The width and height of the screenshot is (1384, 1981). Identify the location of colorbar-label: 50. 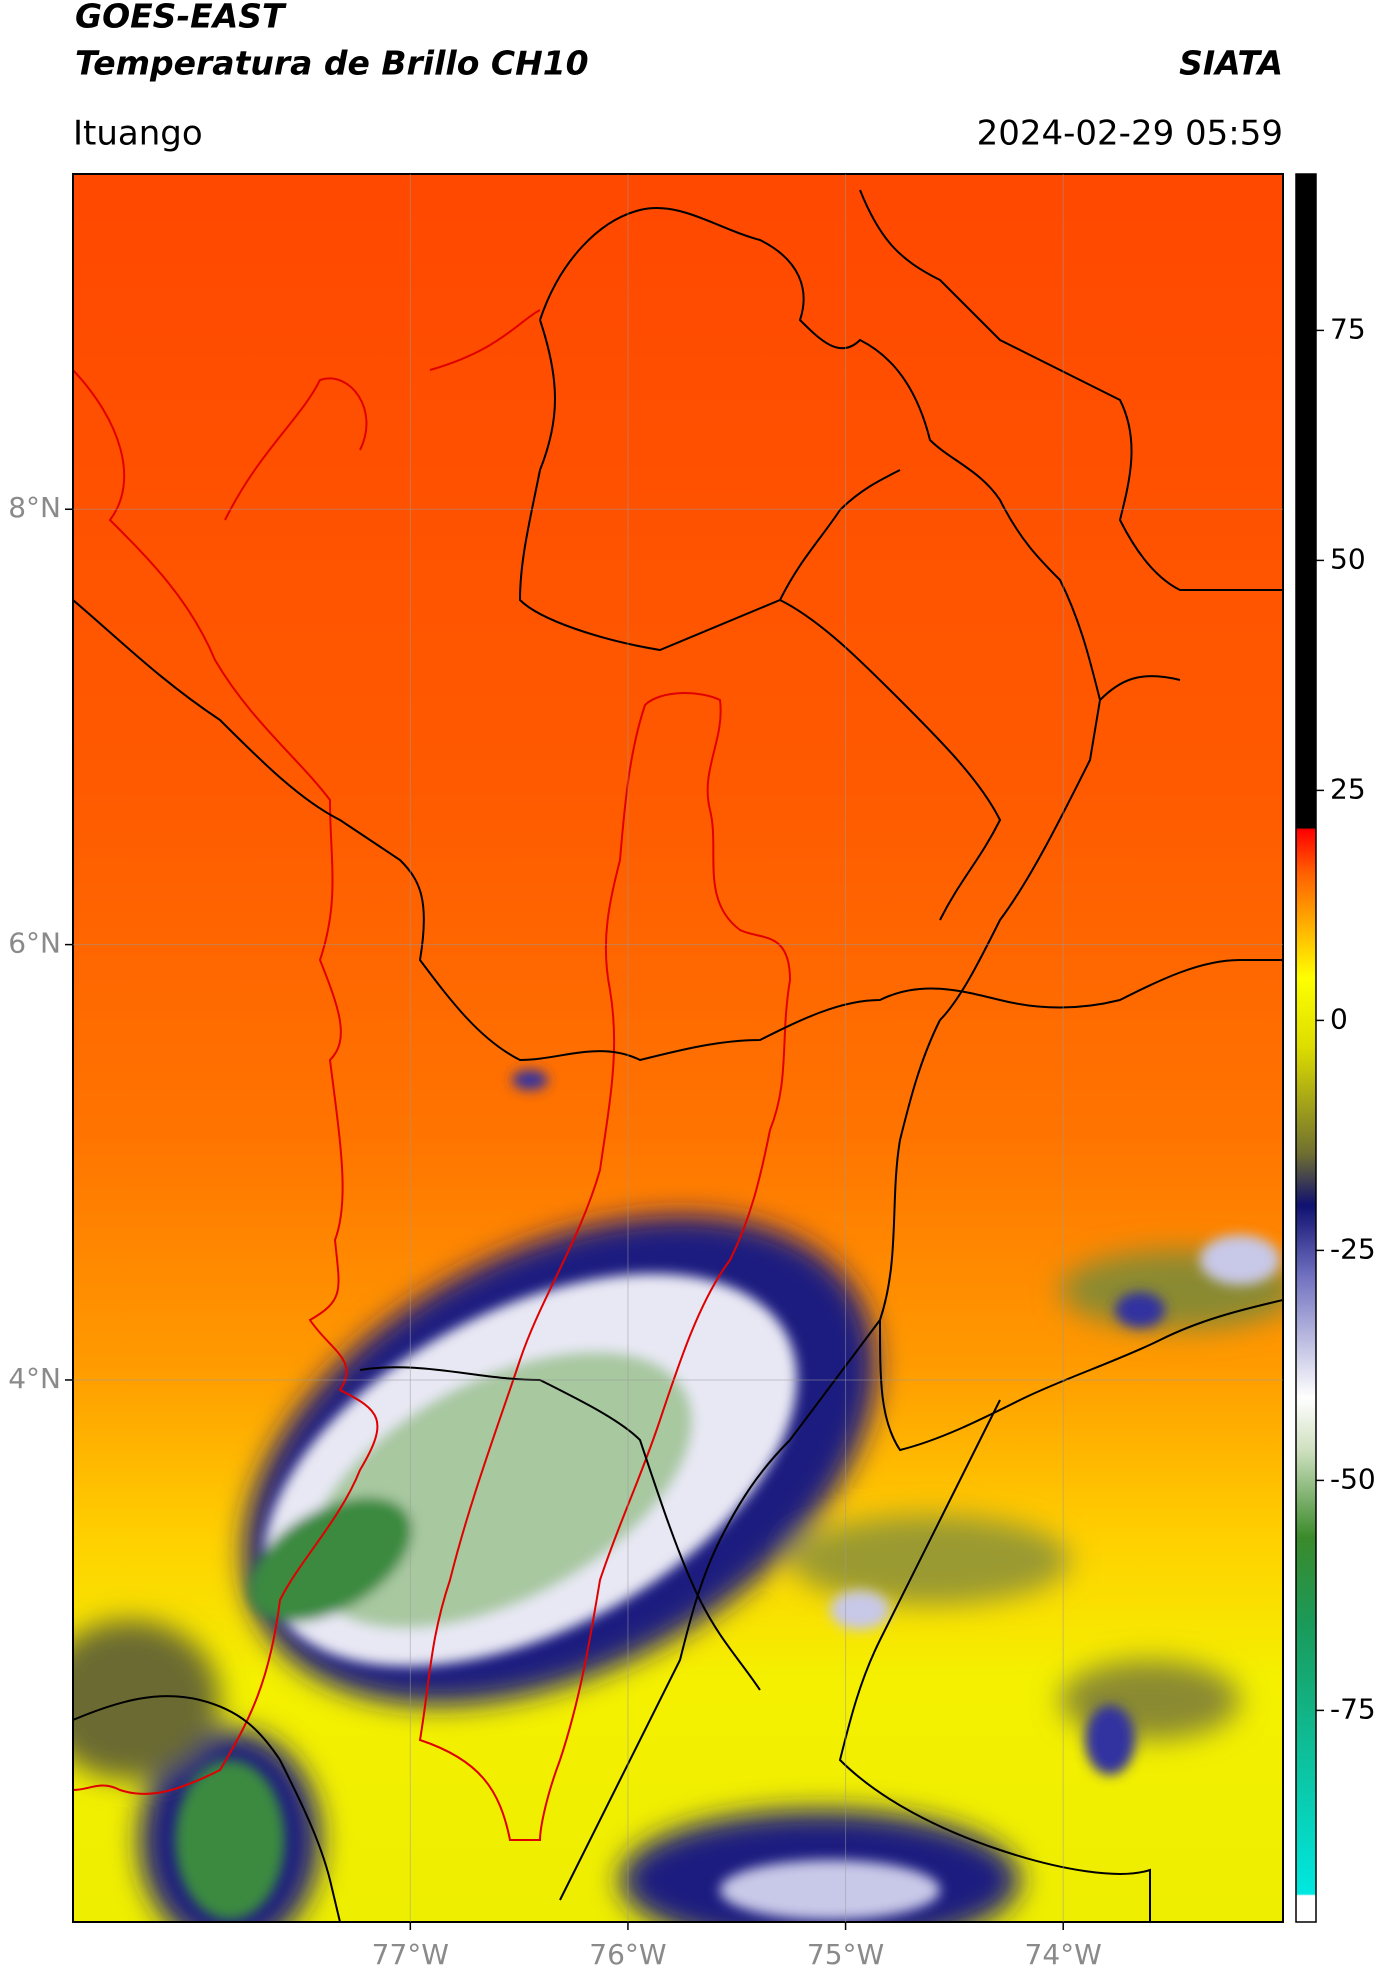
(1348, 558).